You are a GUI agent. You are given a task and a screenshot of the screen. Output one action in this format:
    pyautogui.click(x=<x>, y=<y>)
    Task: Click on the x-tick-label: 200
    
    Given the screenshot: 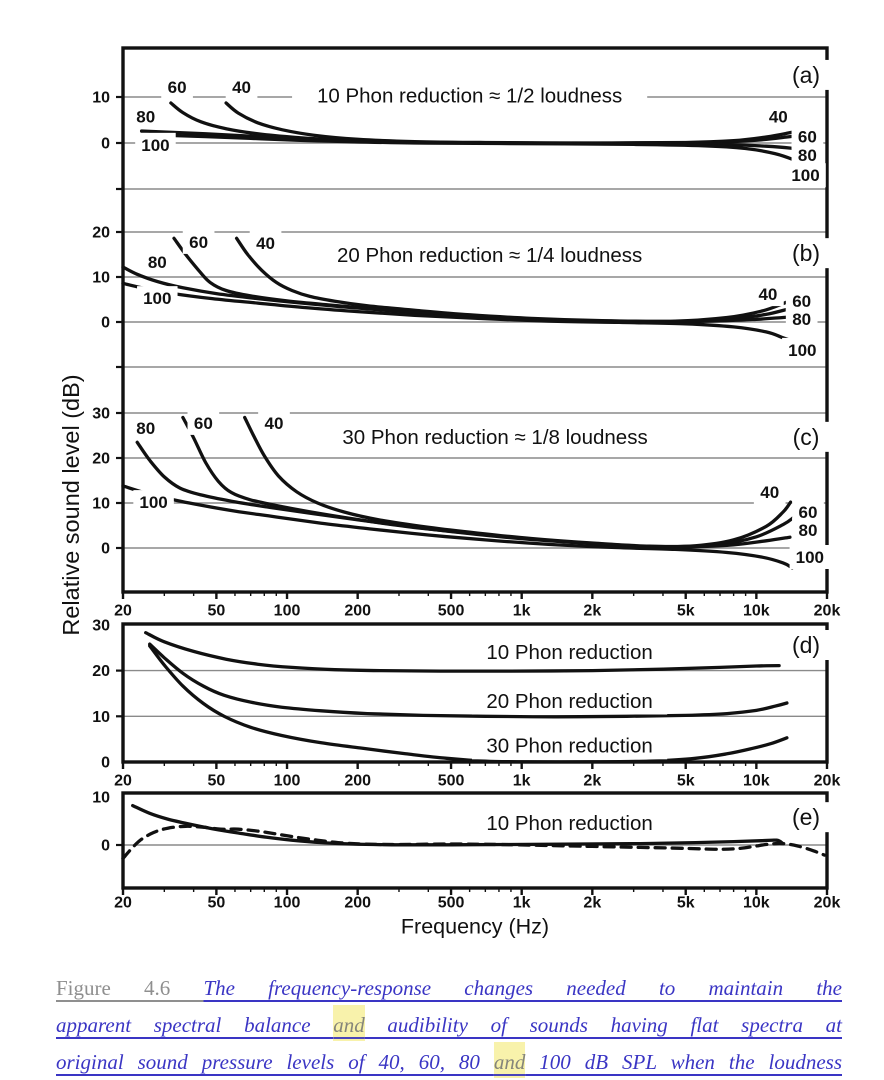 What is the action you would take?
    pyautogui.click(x=357, y=611)
    